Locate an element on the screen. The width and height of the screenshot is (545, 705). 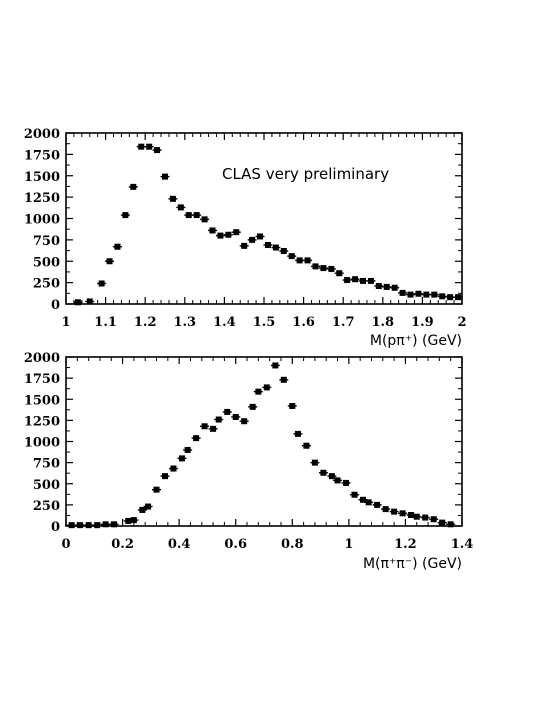
x-tick-label: 0.6 is located at coordinates (235, 544).